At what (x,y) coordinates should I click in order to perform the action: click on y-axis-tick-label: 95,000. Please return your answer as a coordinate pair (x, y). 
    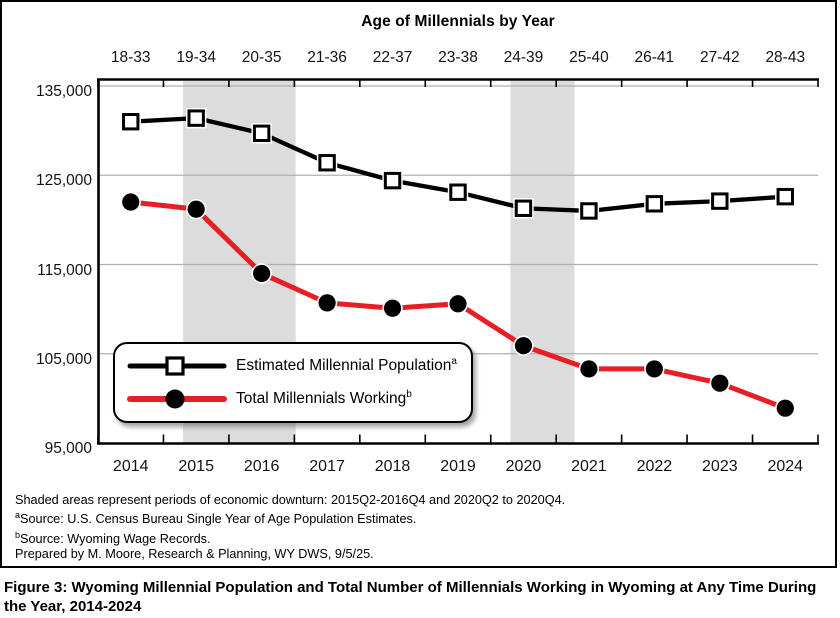
    Looking at the image, I should click on (68, 448).